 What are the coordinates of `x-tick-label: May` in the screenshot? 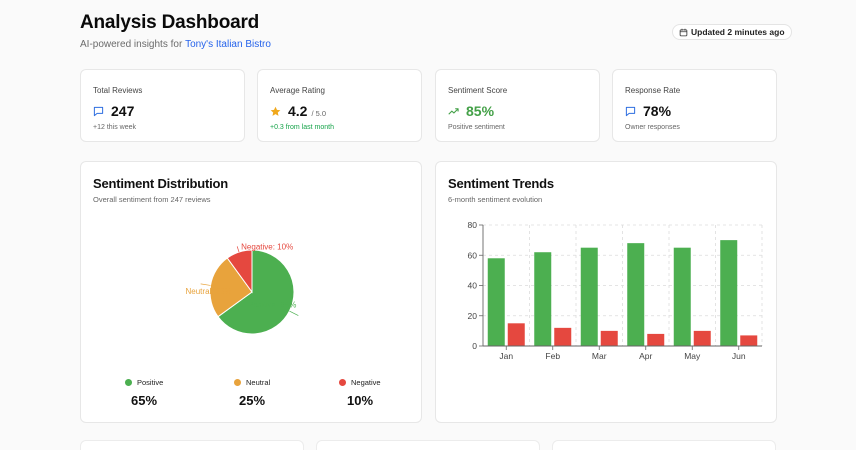 It's located at (692, 356).